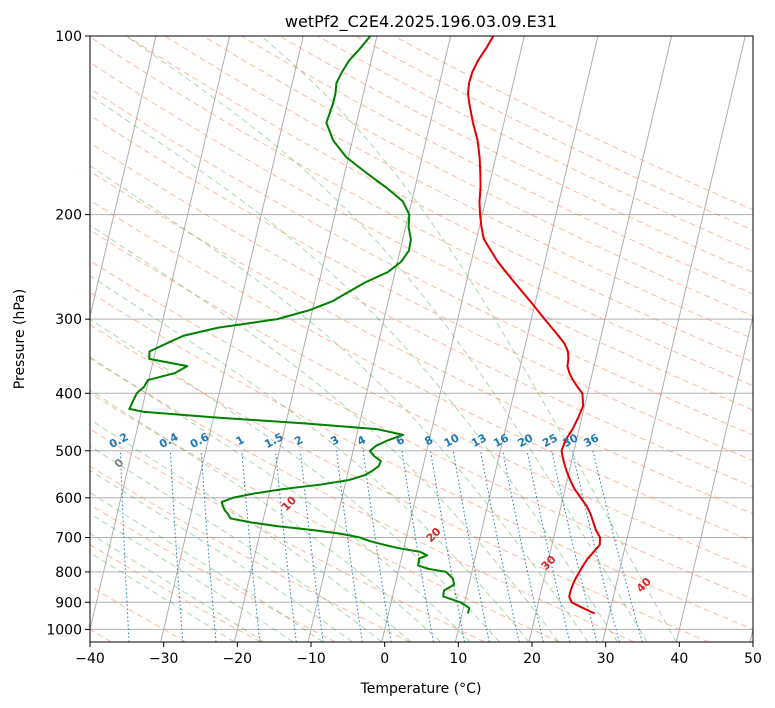  What do you see at coordinates (68, 333) in the screenshot?
I see `y-axis-ticks: 100 200 300 400 500 600 700 800 900 1000` at bounding box center [68, 333].